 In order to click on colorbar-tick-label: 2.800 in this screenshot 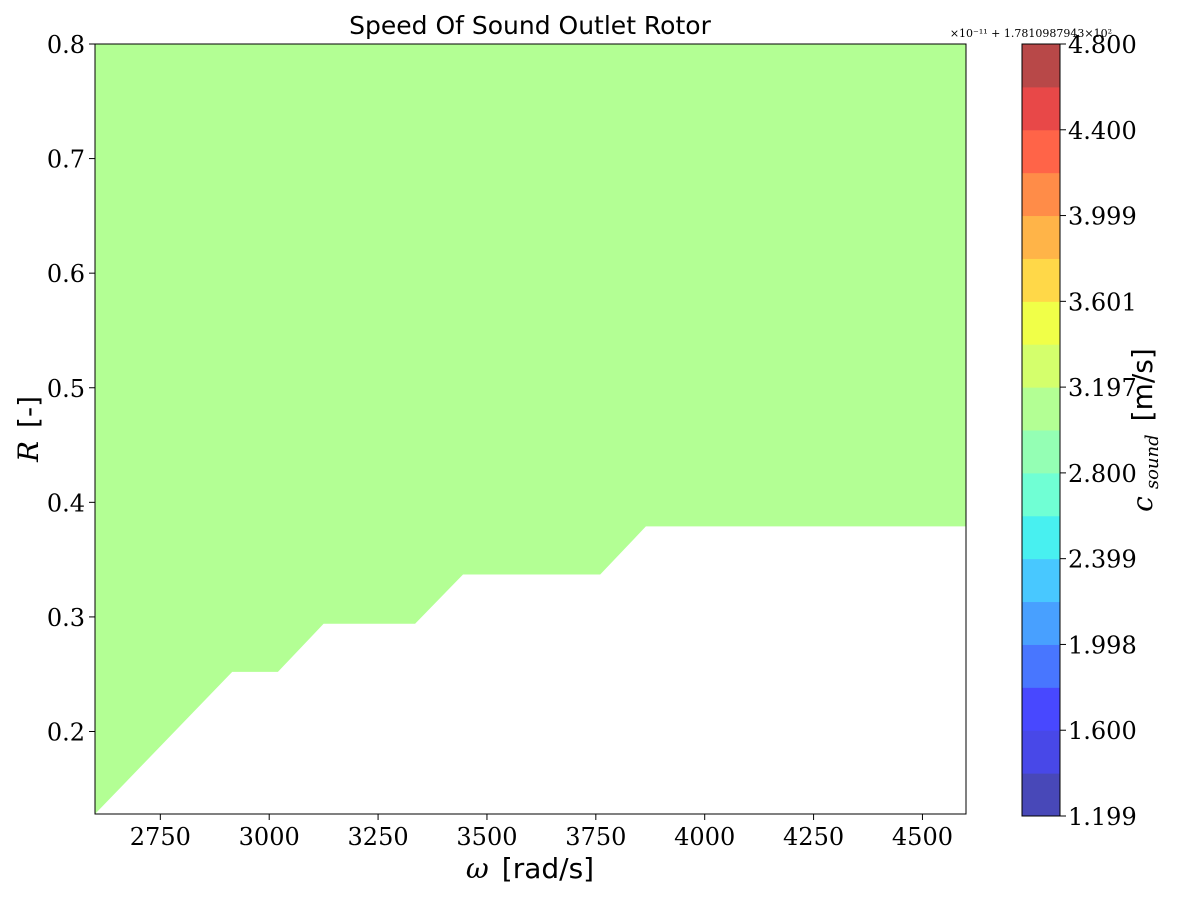, I will do `click(1102, 474)`.